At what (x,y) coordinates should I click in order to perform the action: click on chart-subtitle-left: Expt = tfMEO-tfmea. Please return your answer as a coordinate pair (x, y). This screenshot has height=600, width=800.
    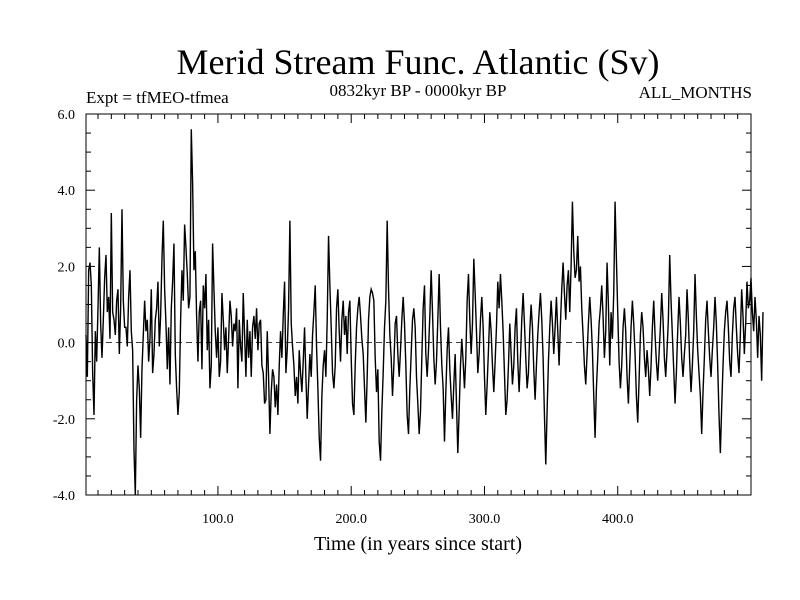
    Looking at the image, I should click on (157, 97).